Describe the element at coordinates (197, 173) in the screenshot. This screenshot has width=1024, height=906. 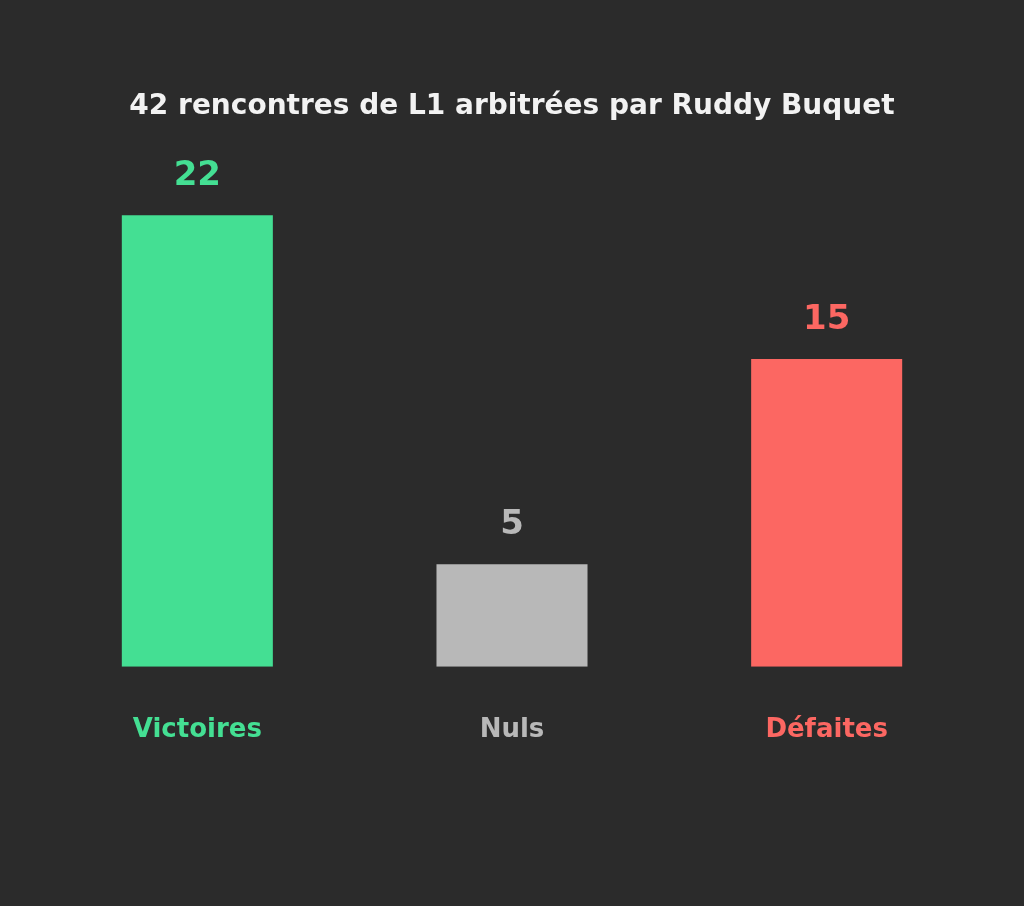
I see `data-label: 22` at that location.